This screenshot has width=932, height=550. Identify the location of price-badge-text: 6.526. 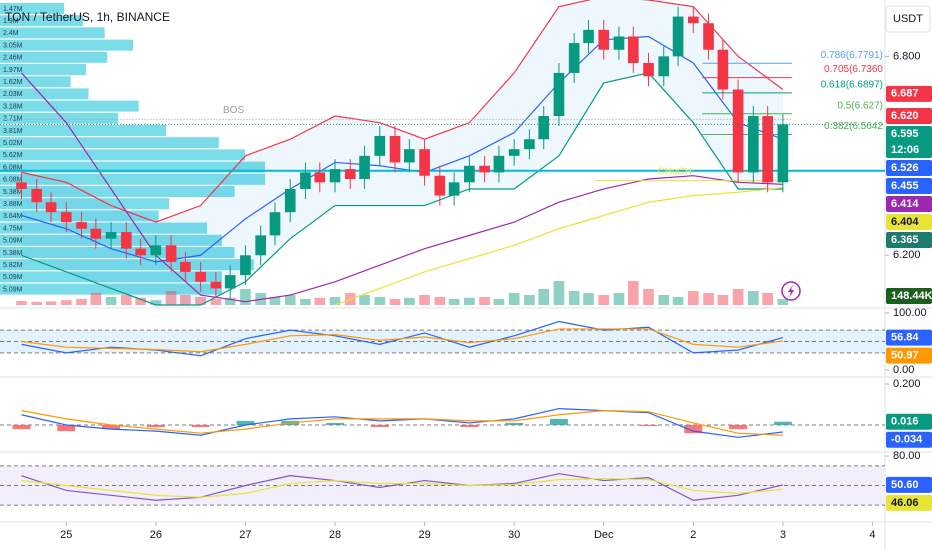
(905, 168).